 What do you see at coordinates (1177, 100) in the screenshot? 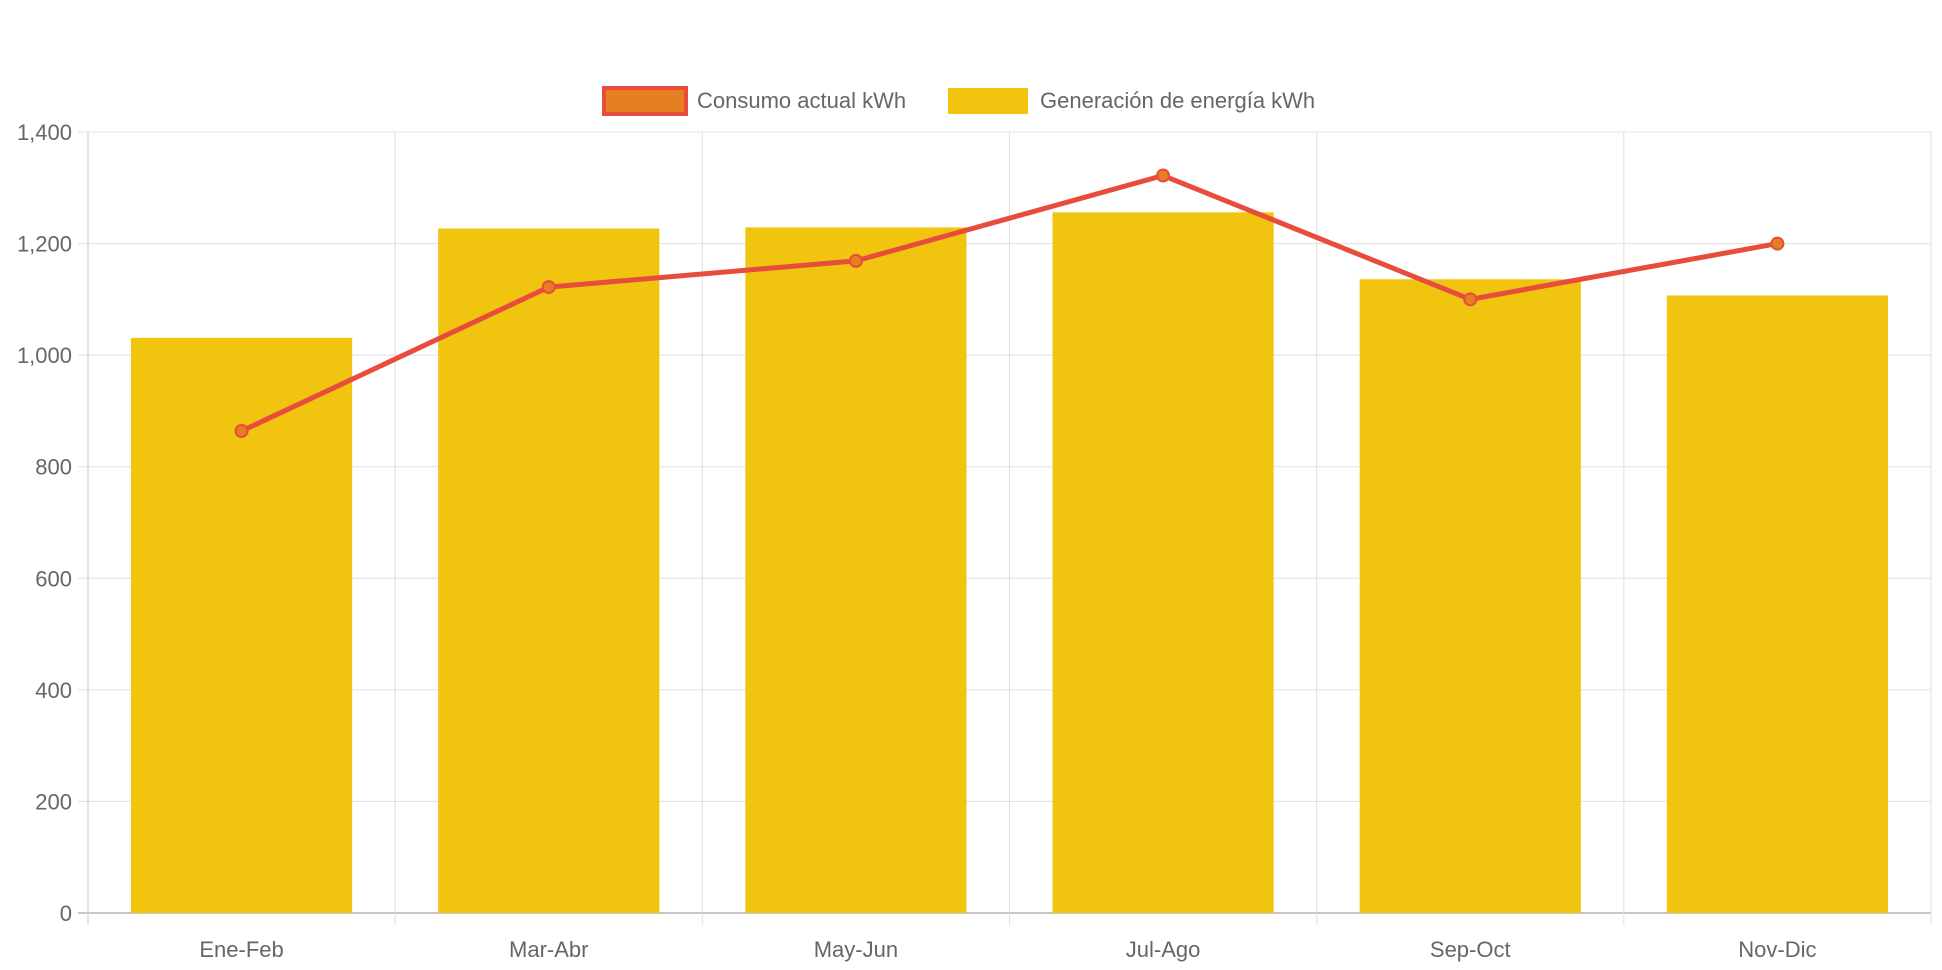
I see `legend-label-generacion: Generación de energía kWh` at bounding box center [1177, 100].